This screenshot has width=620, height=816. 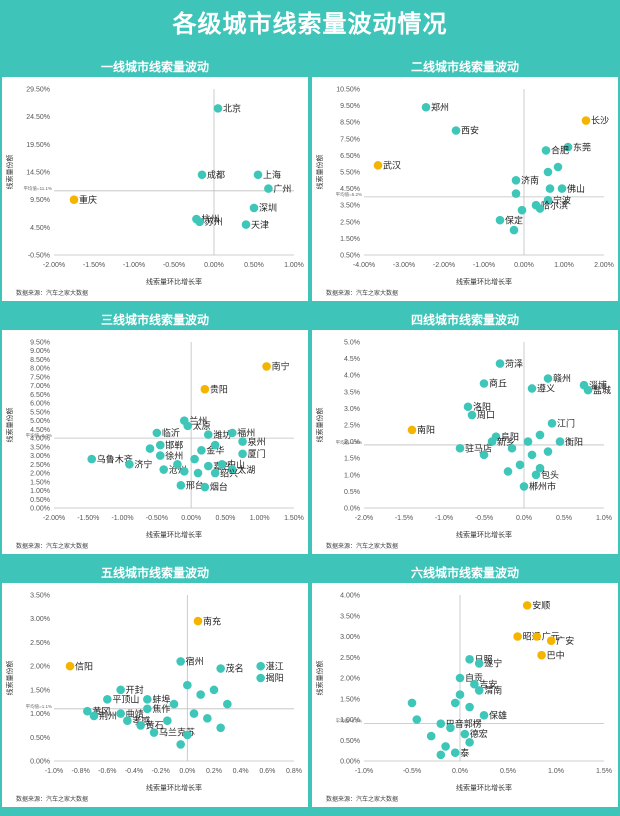 I want to click on chart-title: 二线城市线索量波动, so click(x=465, y=67).